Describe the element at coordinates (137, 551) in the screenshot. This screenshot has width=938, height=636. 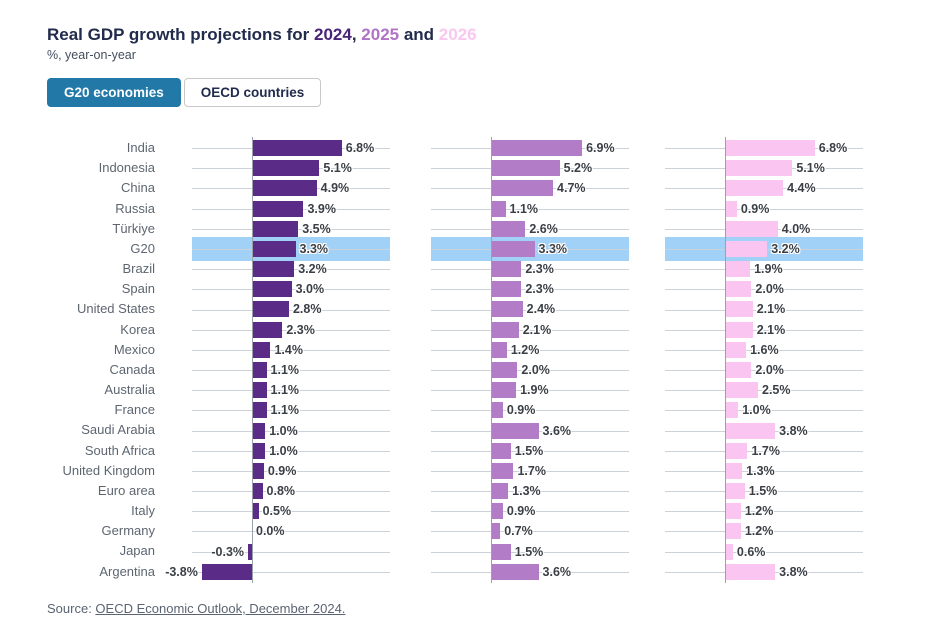
I see `country-label: Japan` at that location.